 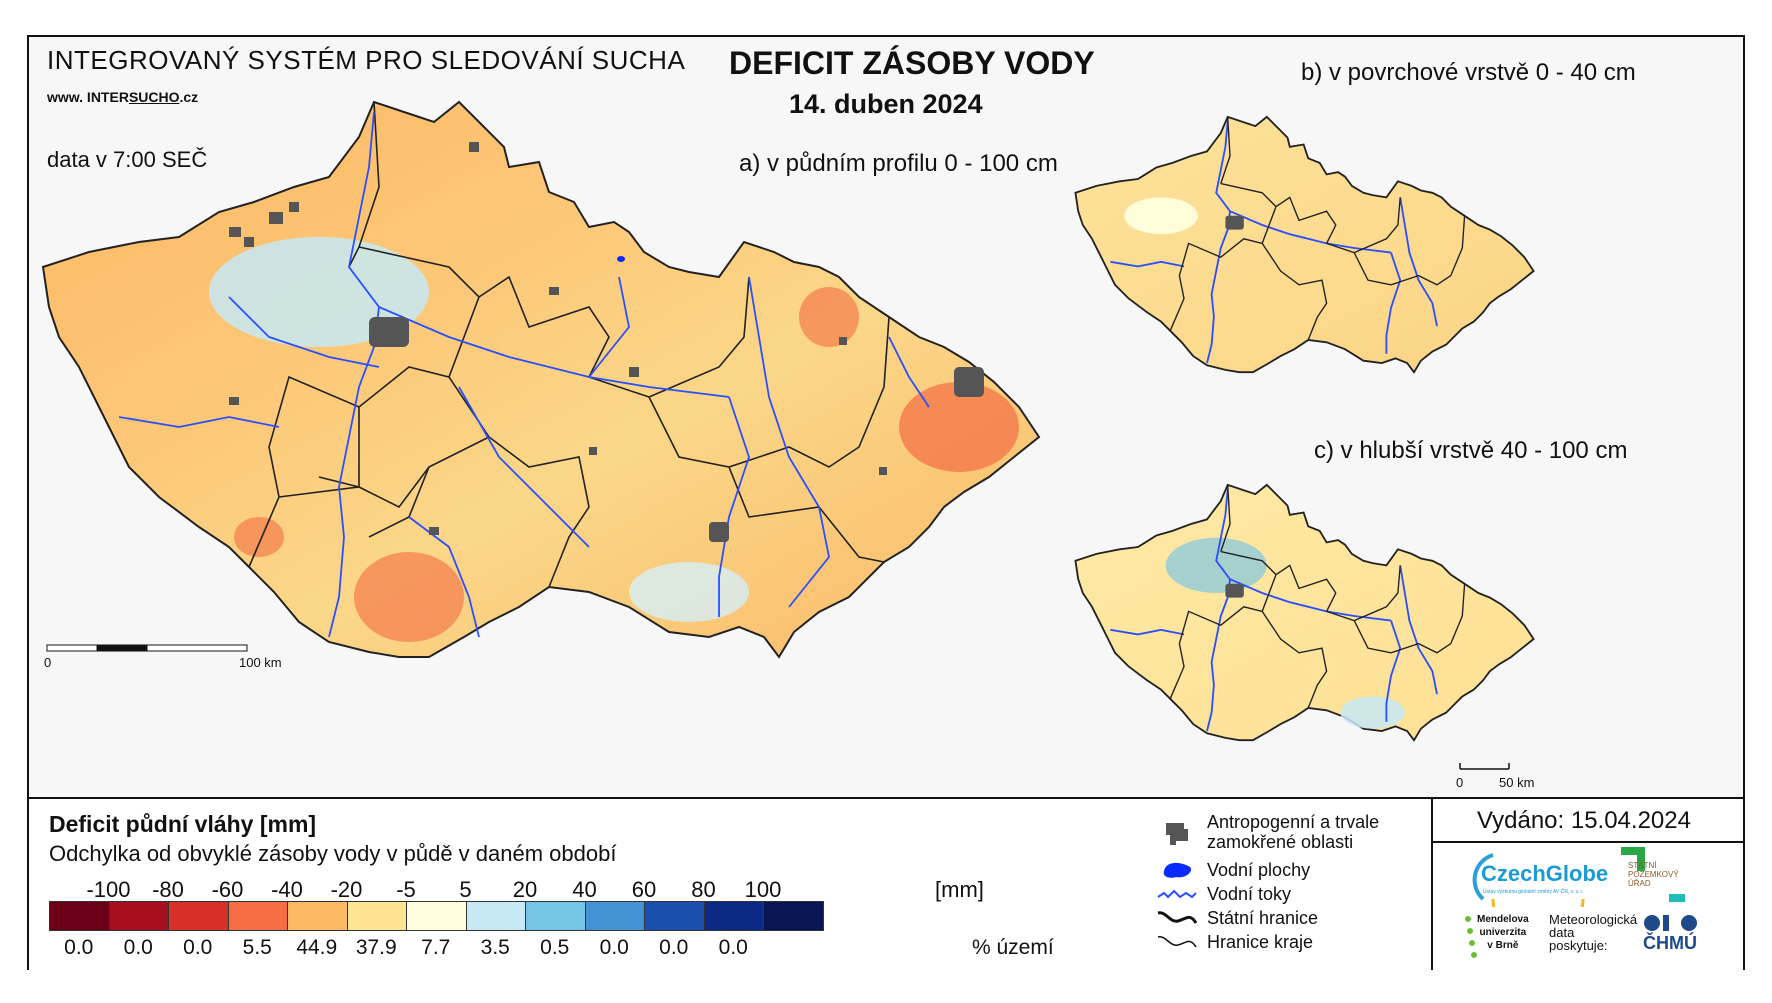 What do you see at coordinates (959, 889) in the screenshot?
I see `ramp-unit: [mm]` at bounding box center [959, 889].